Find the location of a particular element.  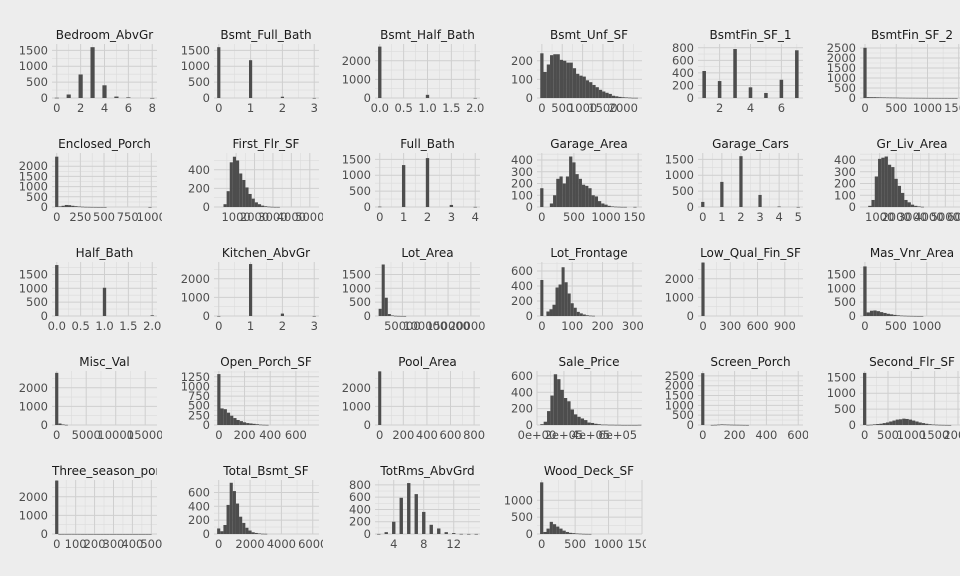

facet-plot: 0 500 1000 0 500 1000 1500 is located at coordinates (574, 515).